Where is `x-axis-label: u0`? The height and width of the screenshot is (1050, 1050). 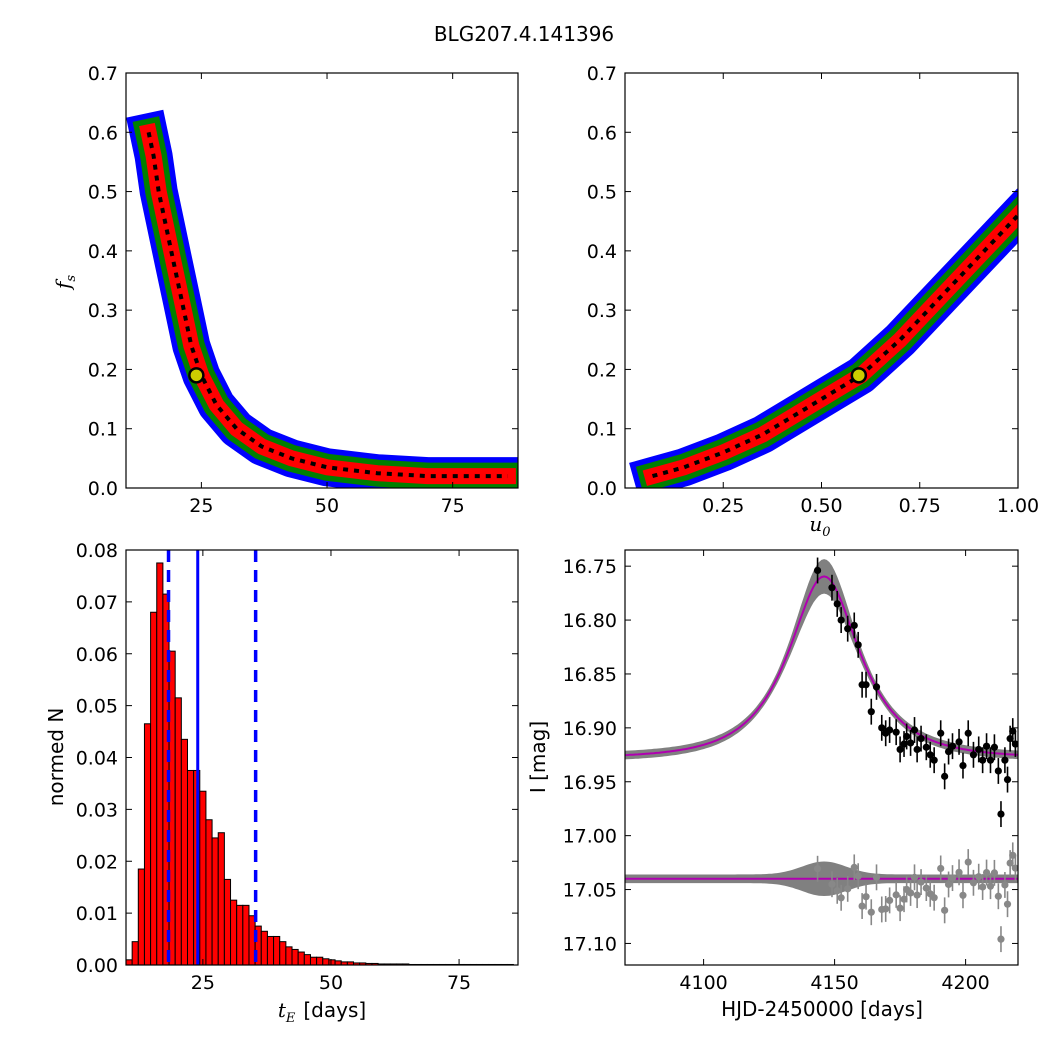 x-axis-label: u0 is located at coordinates (819, 526).